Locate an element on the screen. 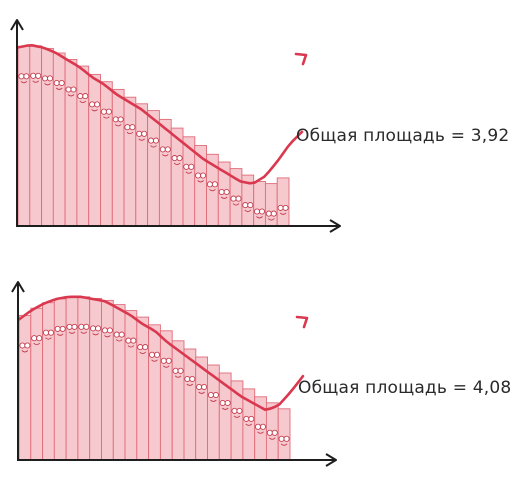  upper-total-area-label: Общая площадь = 3,92 is located at coordinates (403, 136).